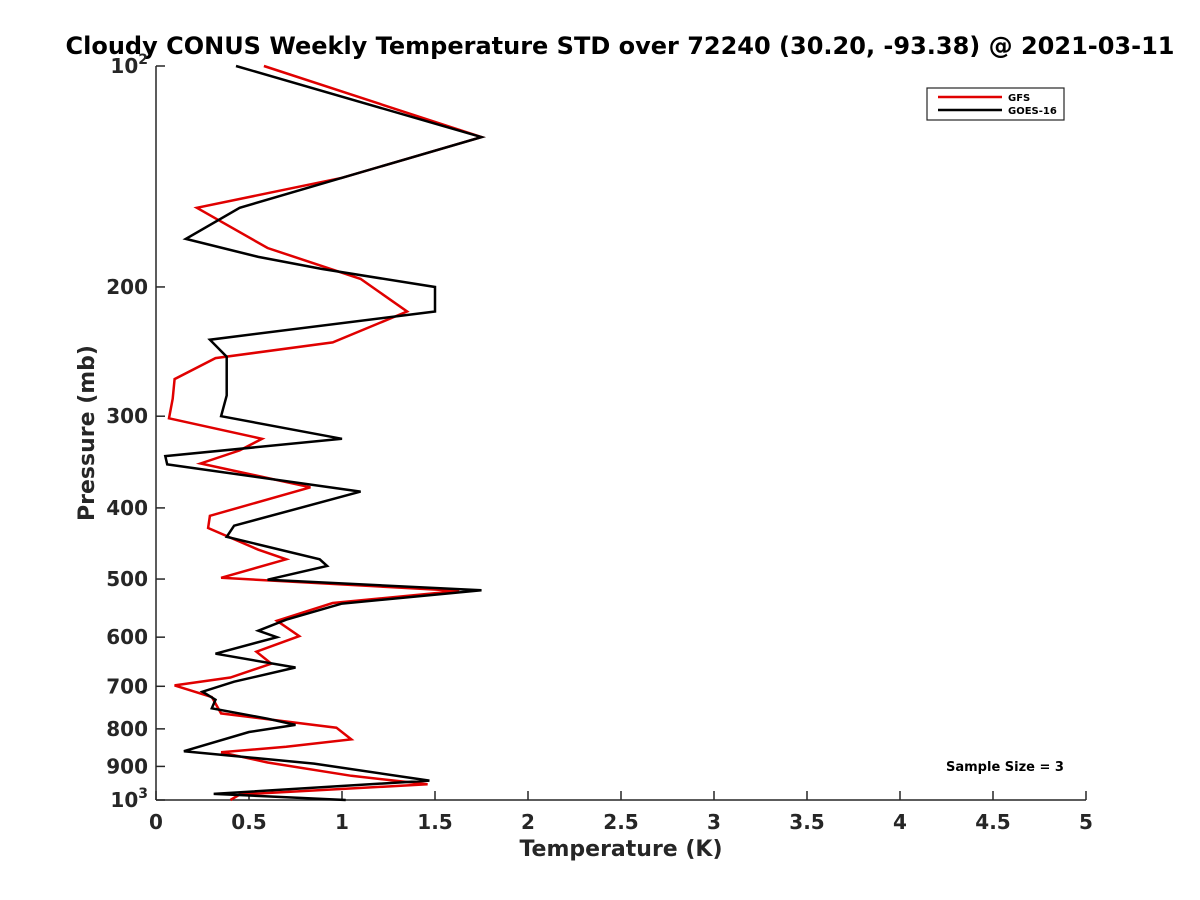 This screenshot has height=900, width=1200. Describe the element at coordinates (127, 579) in the screenshot. I see `y-tick-label: 500` at that location.